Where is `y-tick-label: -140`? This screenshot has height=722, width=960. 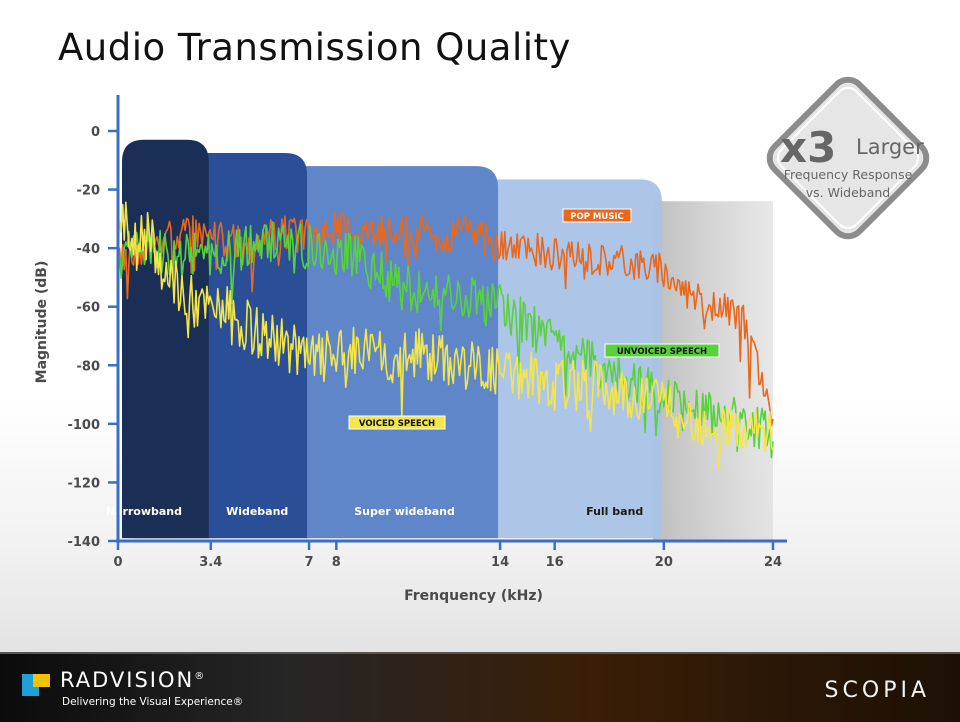 y-tick-label: -140 is located at coordinates (83, 542).